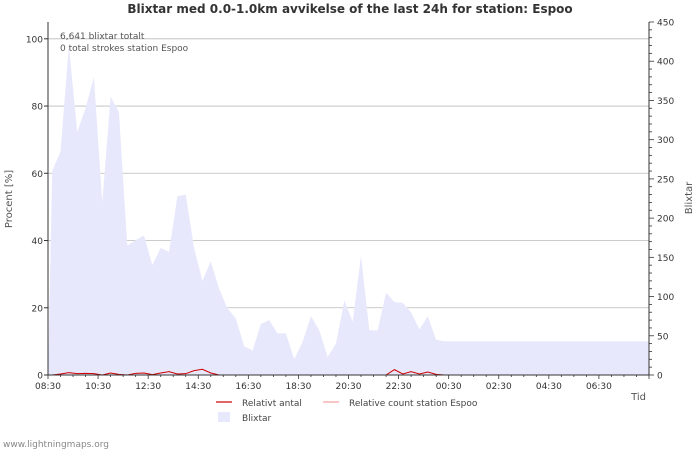 This screenshot has height=450, width=700. I want to click on tick-label-x: 02:30, so click(499, 387).